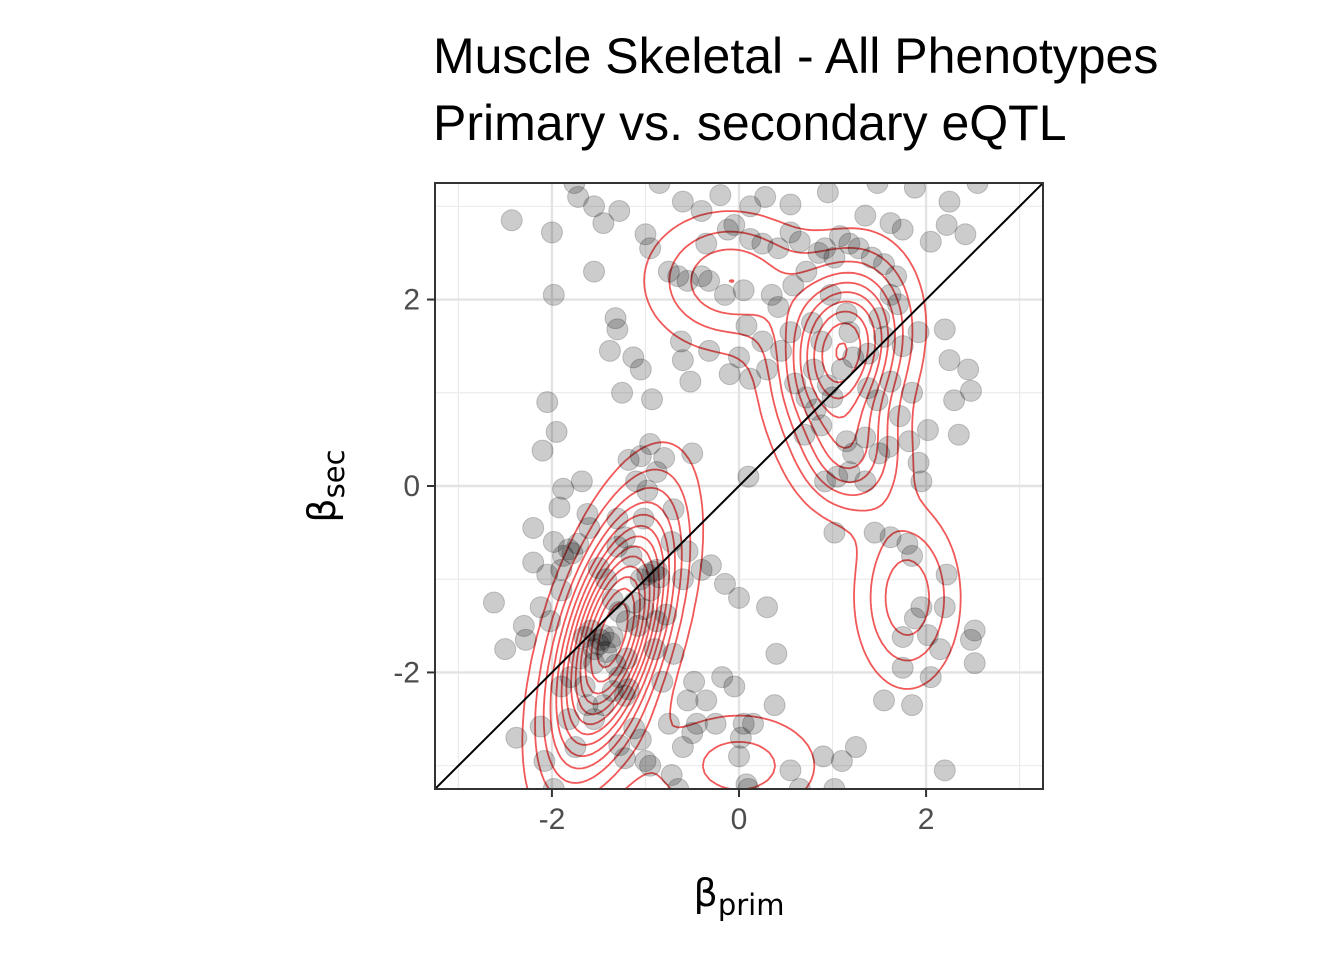 This screenshot has height=960, width=1344. I want to click on y-tick-label: 0, so click(411, 486).